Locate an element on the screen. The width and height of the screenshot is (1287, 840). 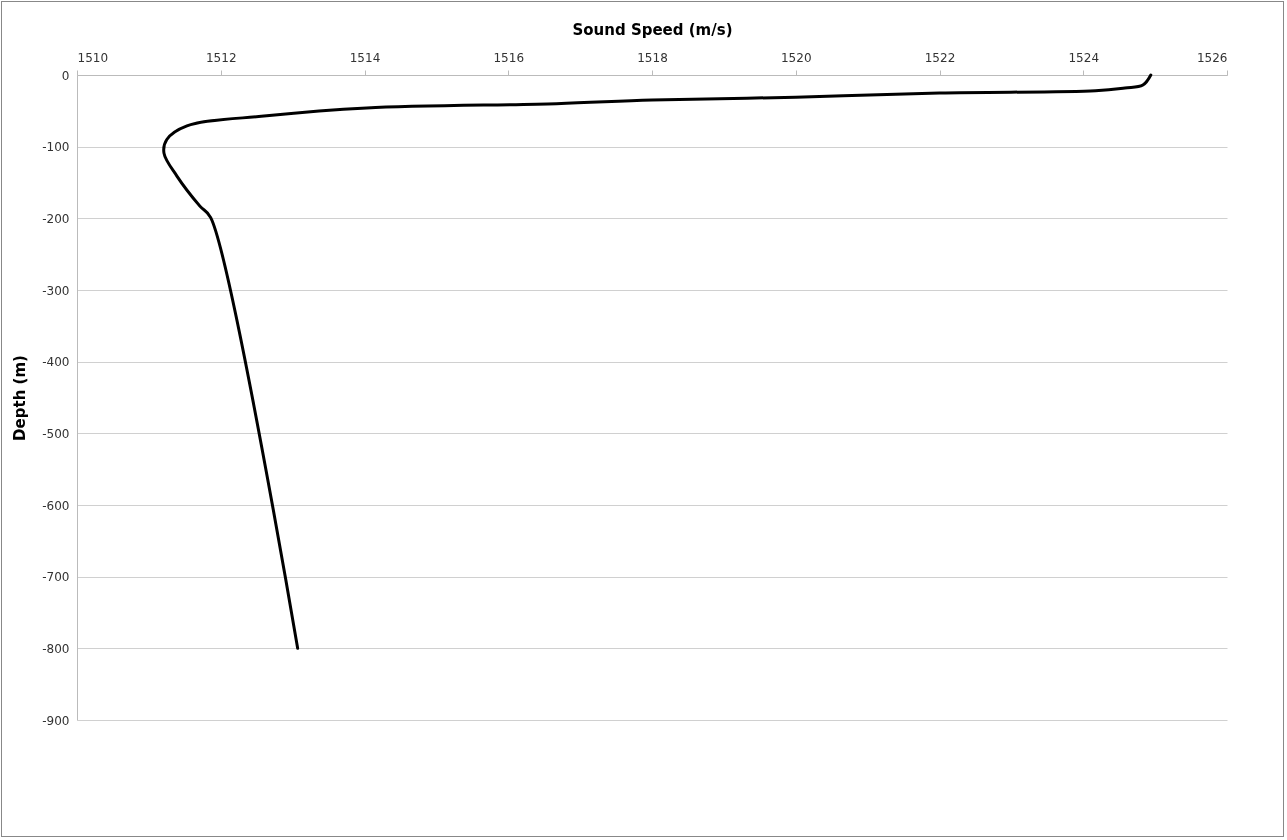
x-tick-label: 1524 is located at coordinates (1084, 57).